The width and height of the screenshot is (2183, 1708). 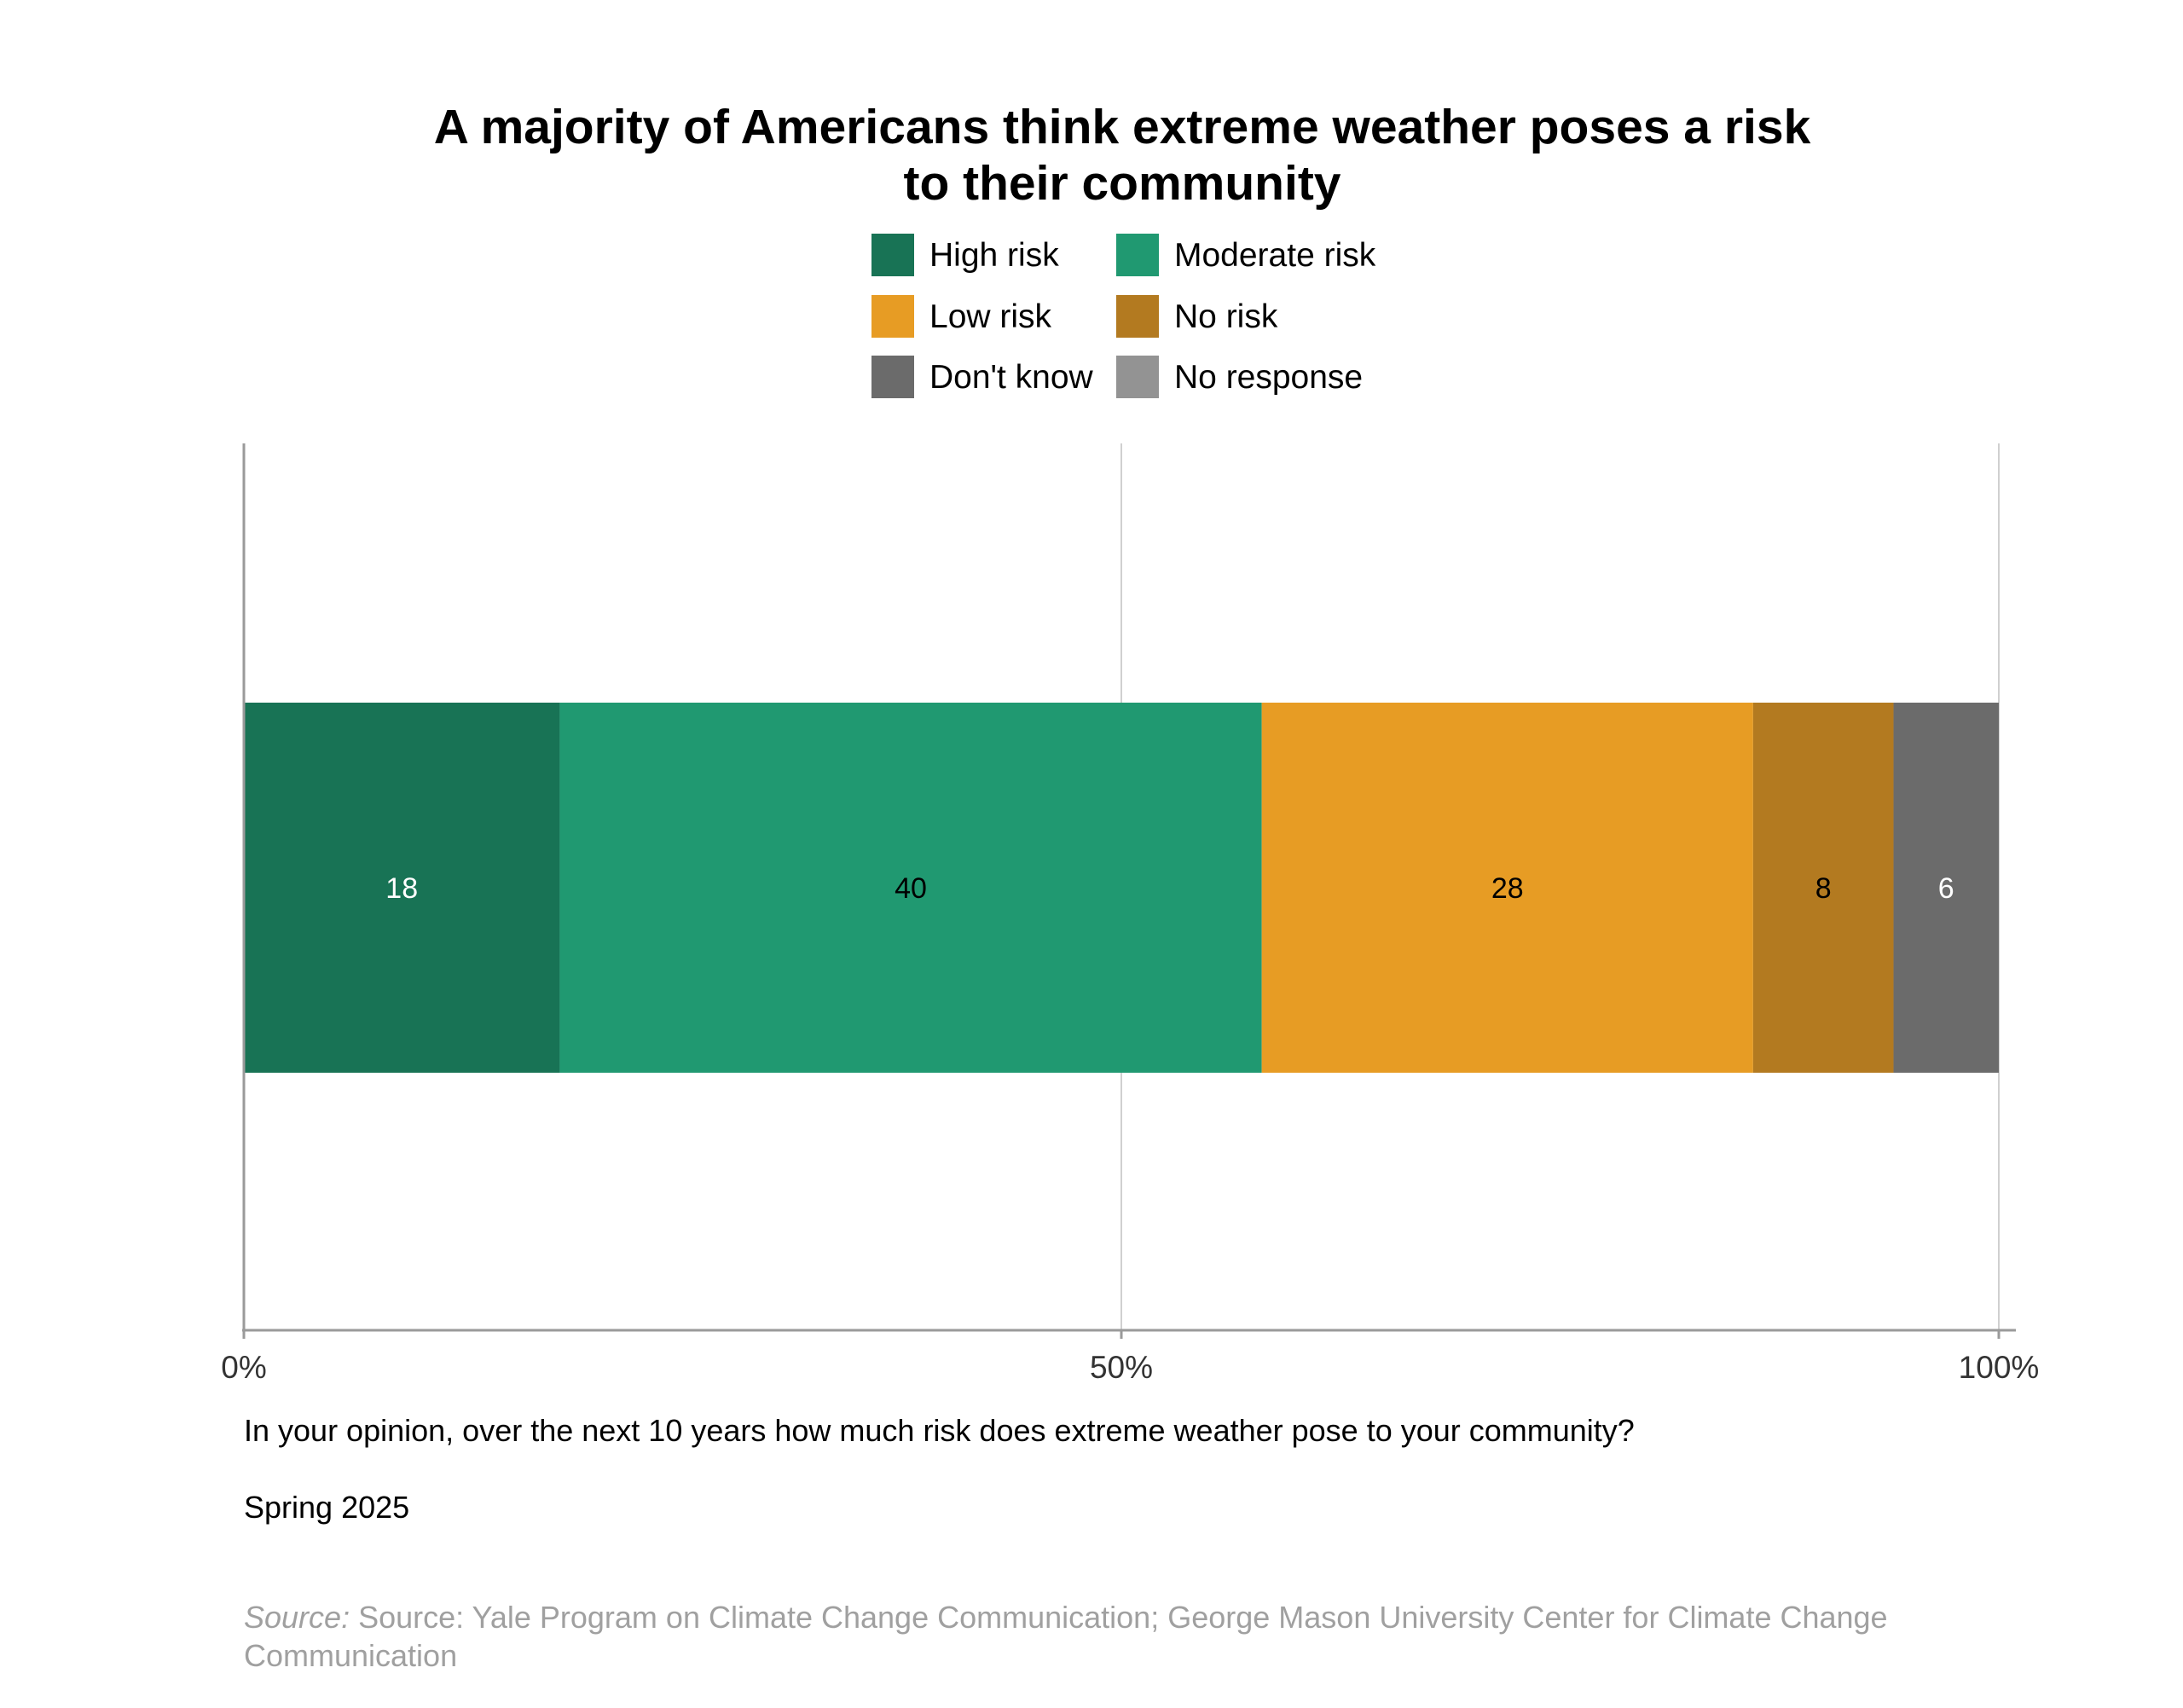 I want to click on data-label-moderate-risk: 40, so click(x=911, y=888).